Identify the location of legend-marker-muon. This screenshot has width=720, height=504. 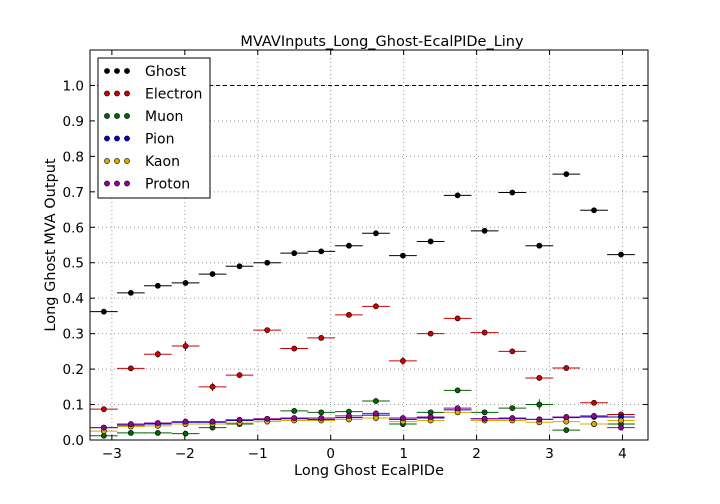
(127, 116).